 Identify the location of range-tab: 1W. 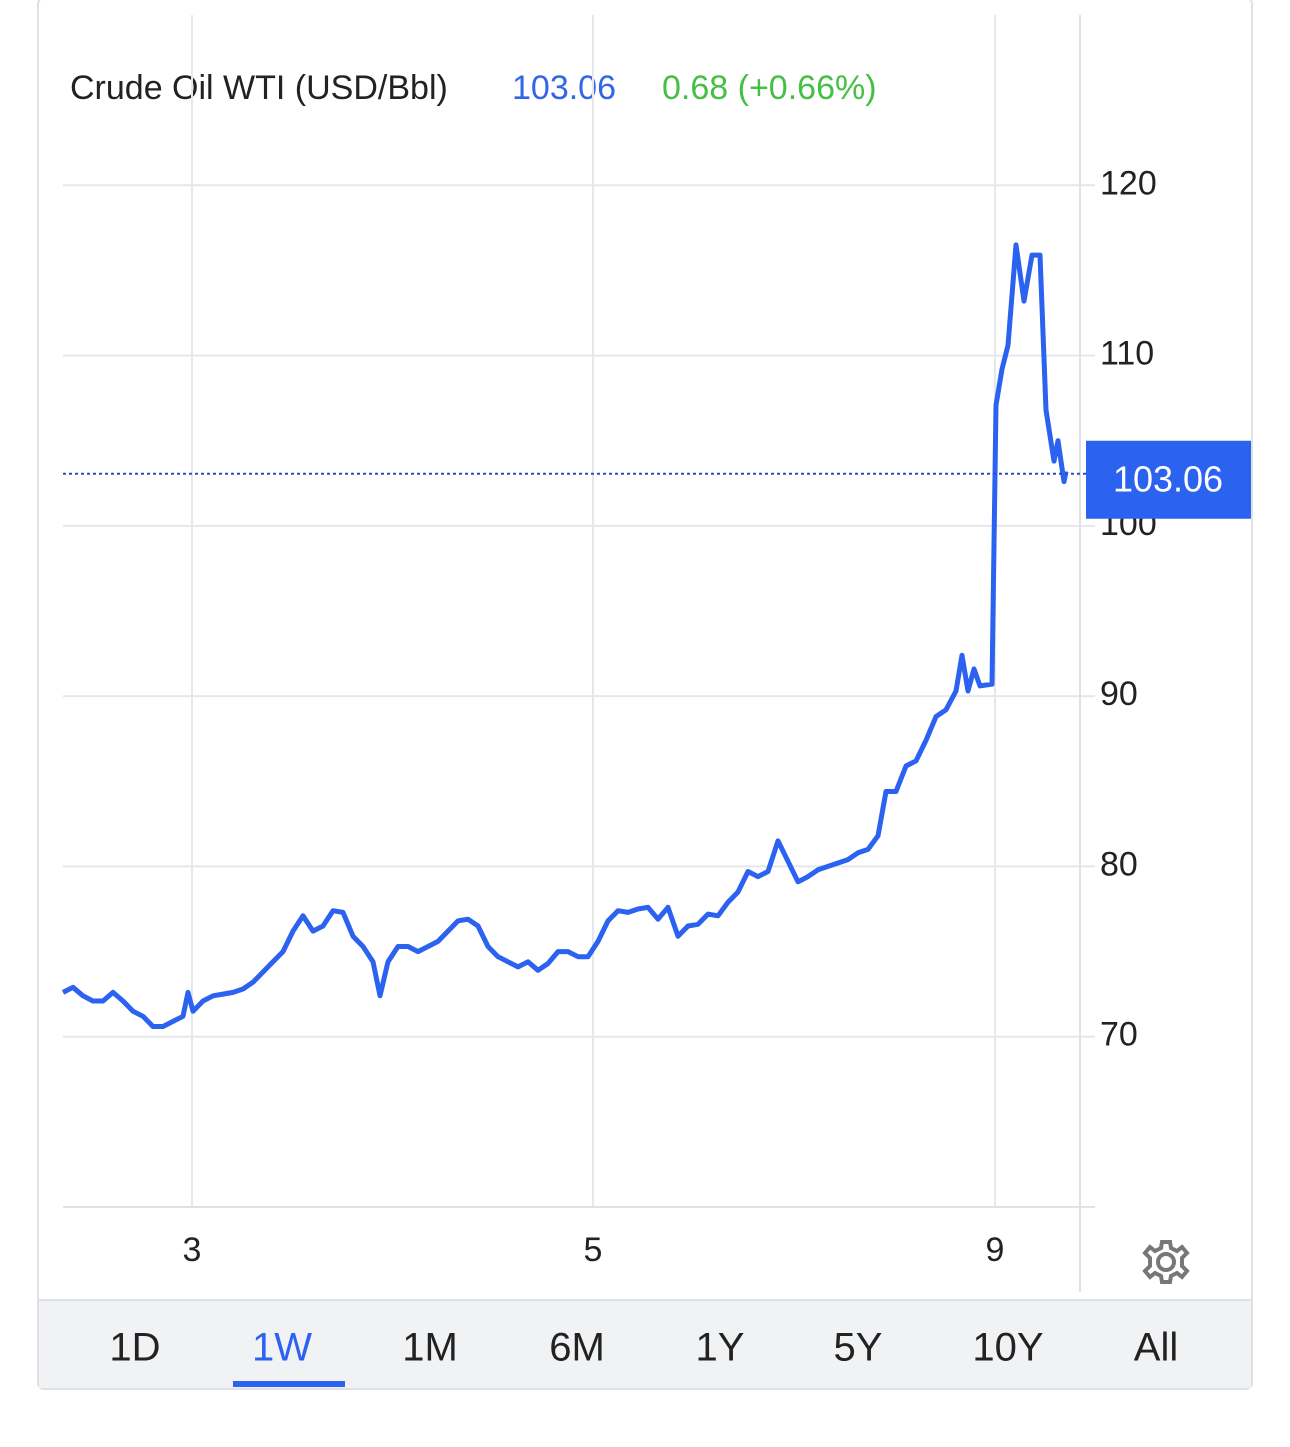
(282, 1348).